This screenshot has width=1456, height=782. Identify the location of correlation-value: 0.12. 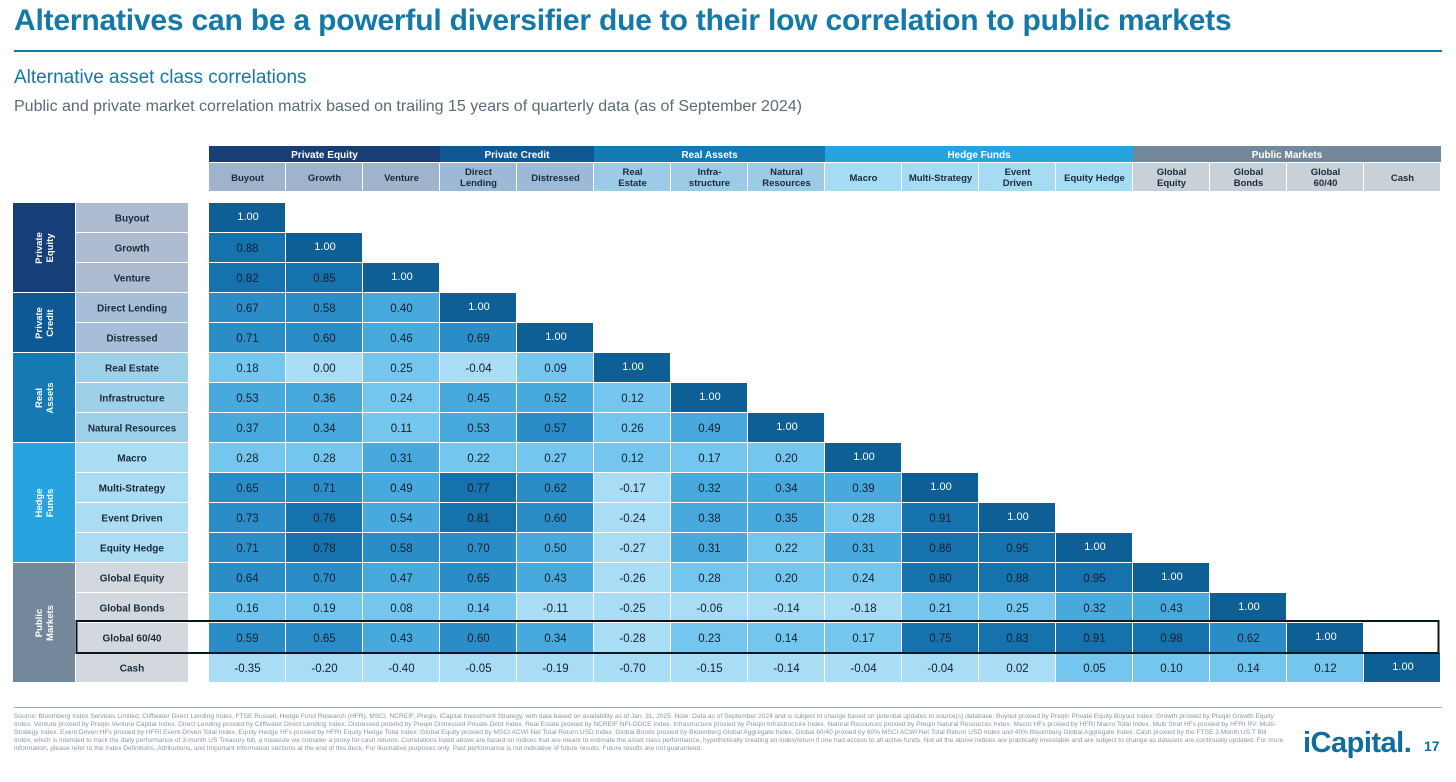
(632, 459).